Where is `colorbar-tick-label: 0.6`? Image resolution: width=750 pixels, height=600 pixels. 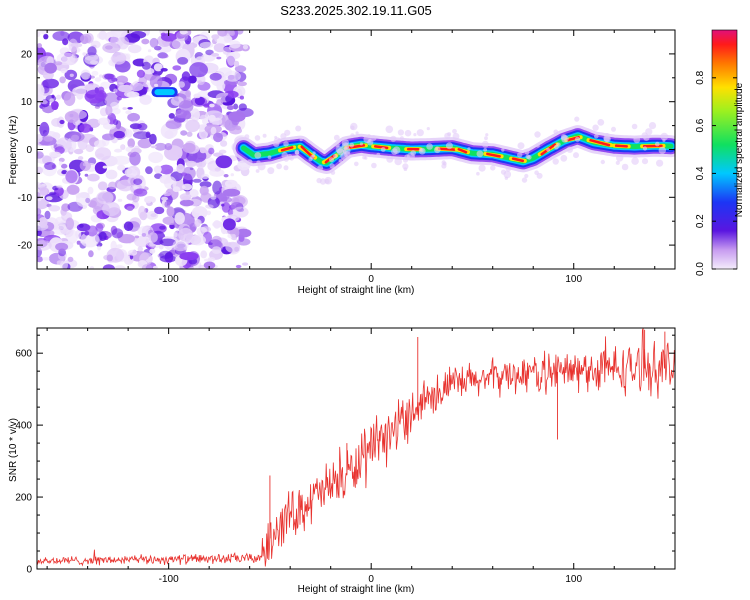
colorbar-tick-label: 0.6 is located at coordinates (700, 125).